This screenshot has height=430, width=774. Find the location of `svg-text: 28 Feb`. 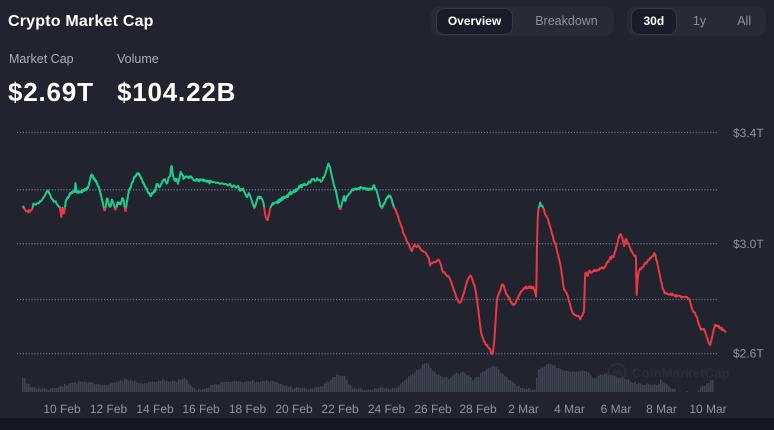

svg-text: 28 Feb is located at coordinates (478, 409).